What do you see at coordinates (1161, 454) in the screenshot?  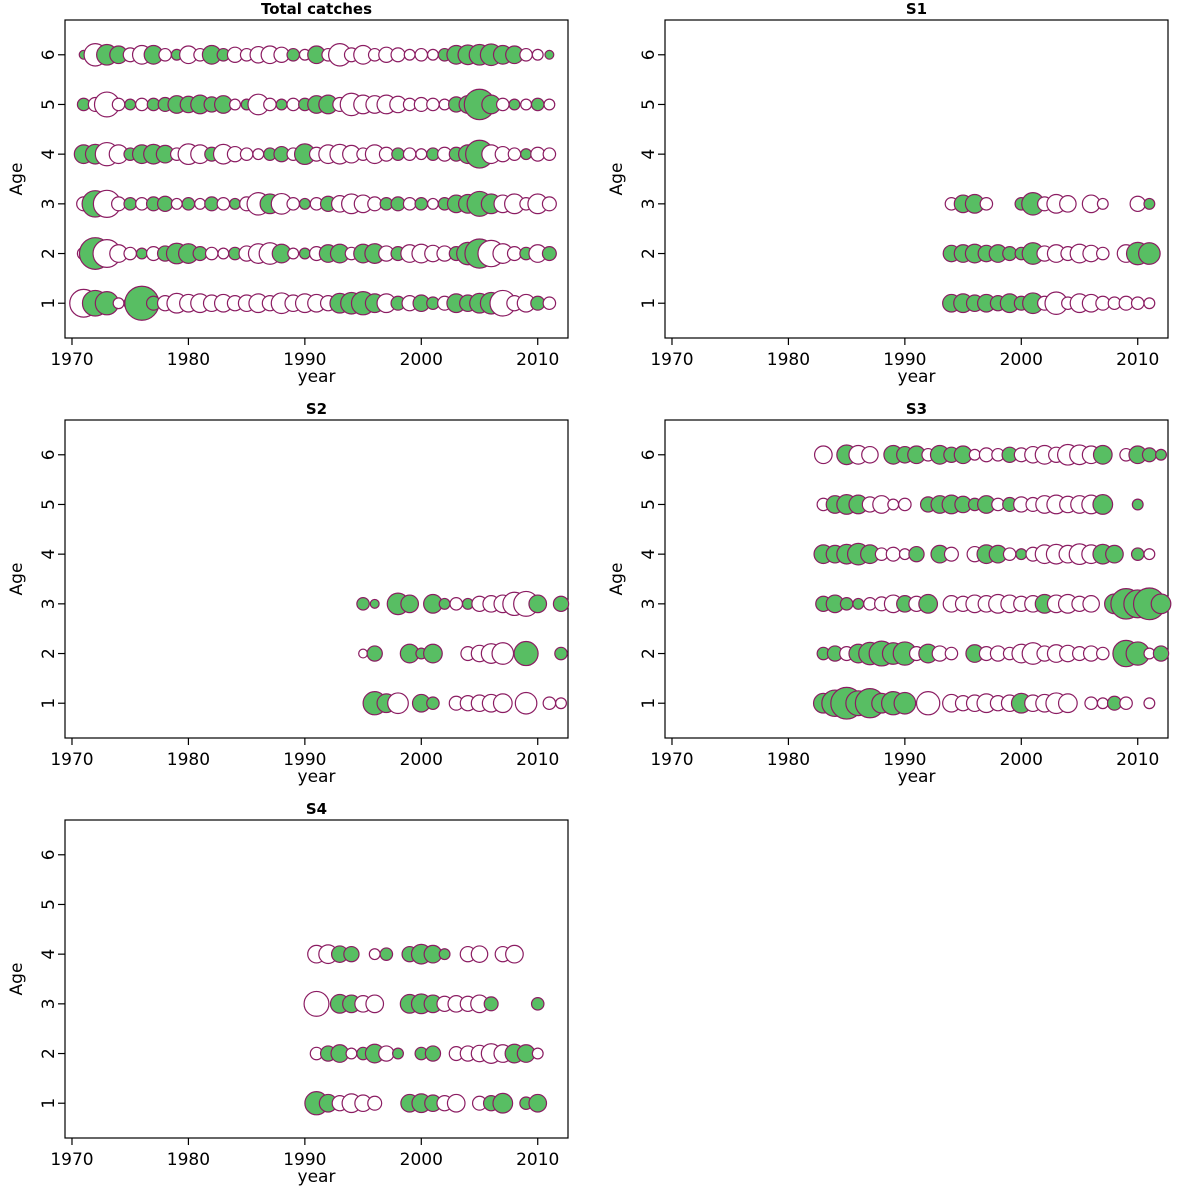 I see `bubble-age6-2012` at bounding box center [1161, 454].